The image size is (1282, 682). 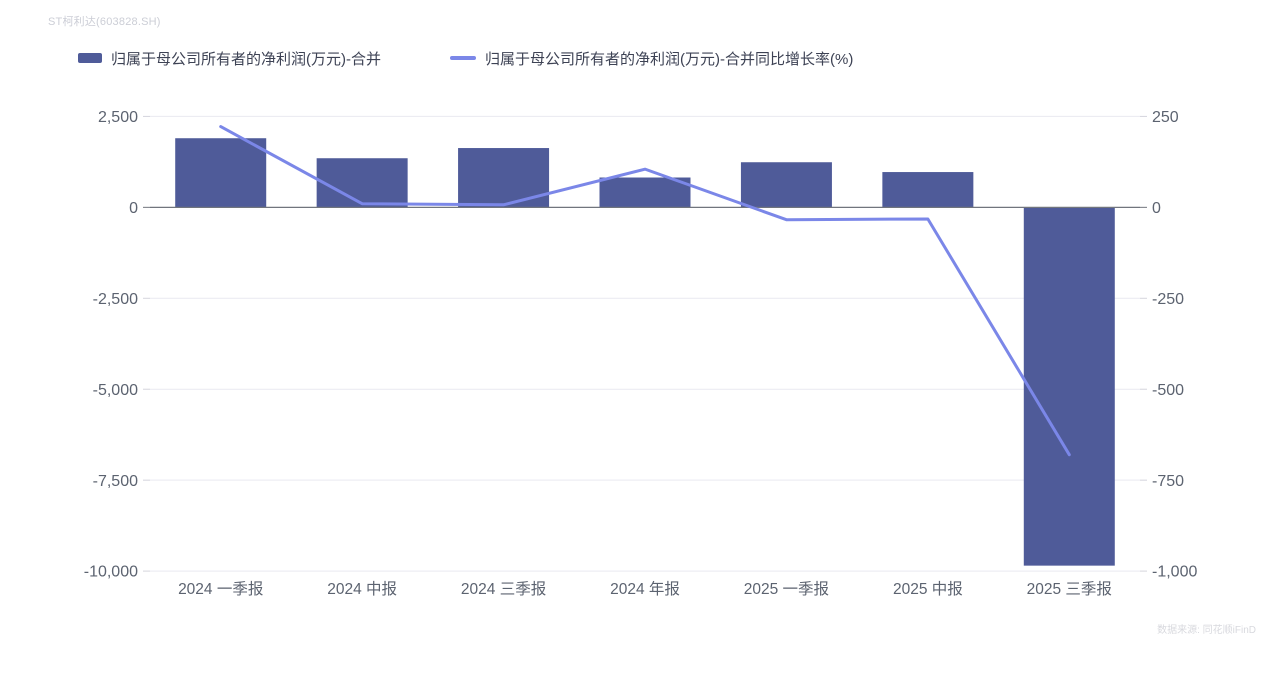 What do you see at coordinates (1168, 481) in the screenshot?
I see `right-axis-label: -750` at bounding box center [1168, 481].